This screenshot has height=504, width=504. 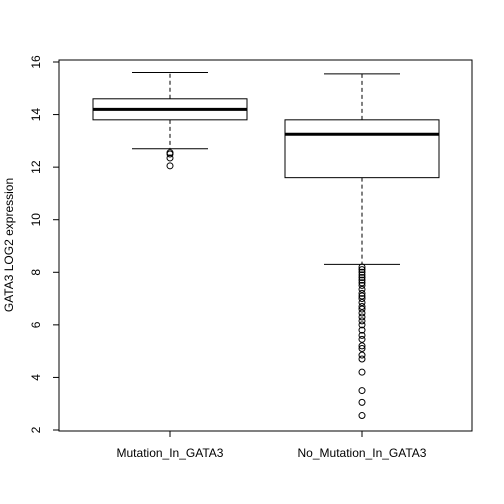 I want to click on x-axis: Mutation_In_GATA3 No_Mutation_In_GATA3, so click(x=272, y=445).